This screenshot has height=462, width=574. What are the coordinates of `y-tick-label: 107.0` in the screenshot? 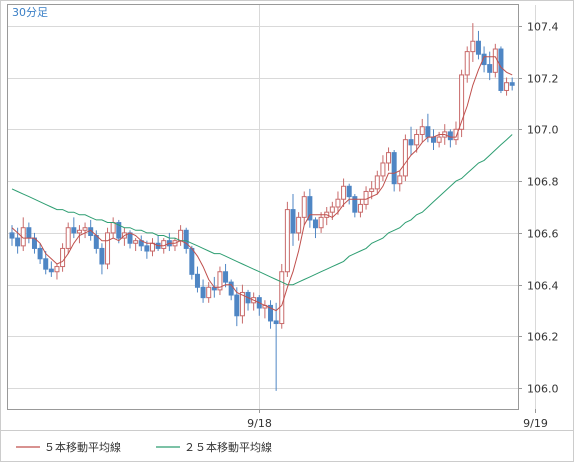 It's located at (543, 130).